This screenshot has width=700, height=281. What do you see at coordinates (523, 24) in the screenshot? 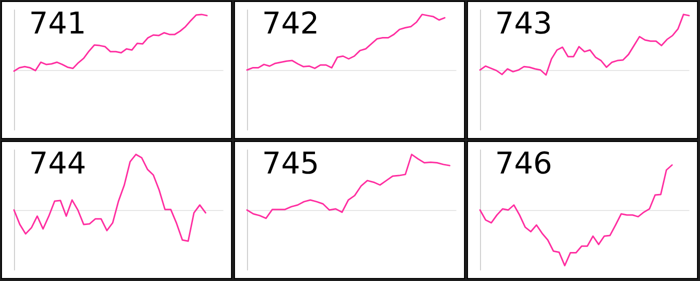
I see `chart-title: 743` at bounding box center [523, 24].